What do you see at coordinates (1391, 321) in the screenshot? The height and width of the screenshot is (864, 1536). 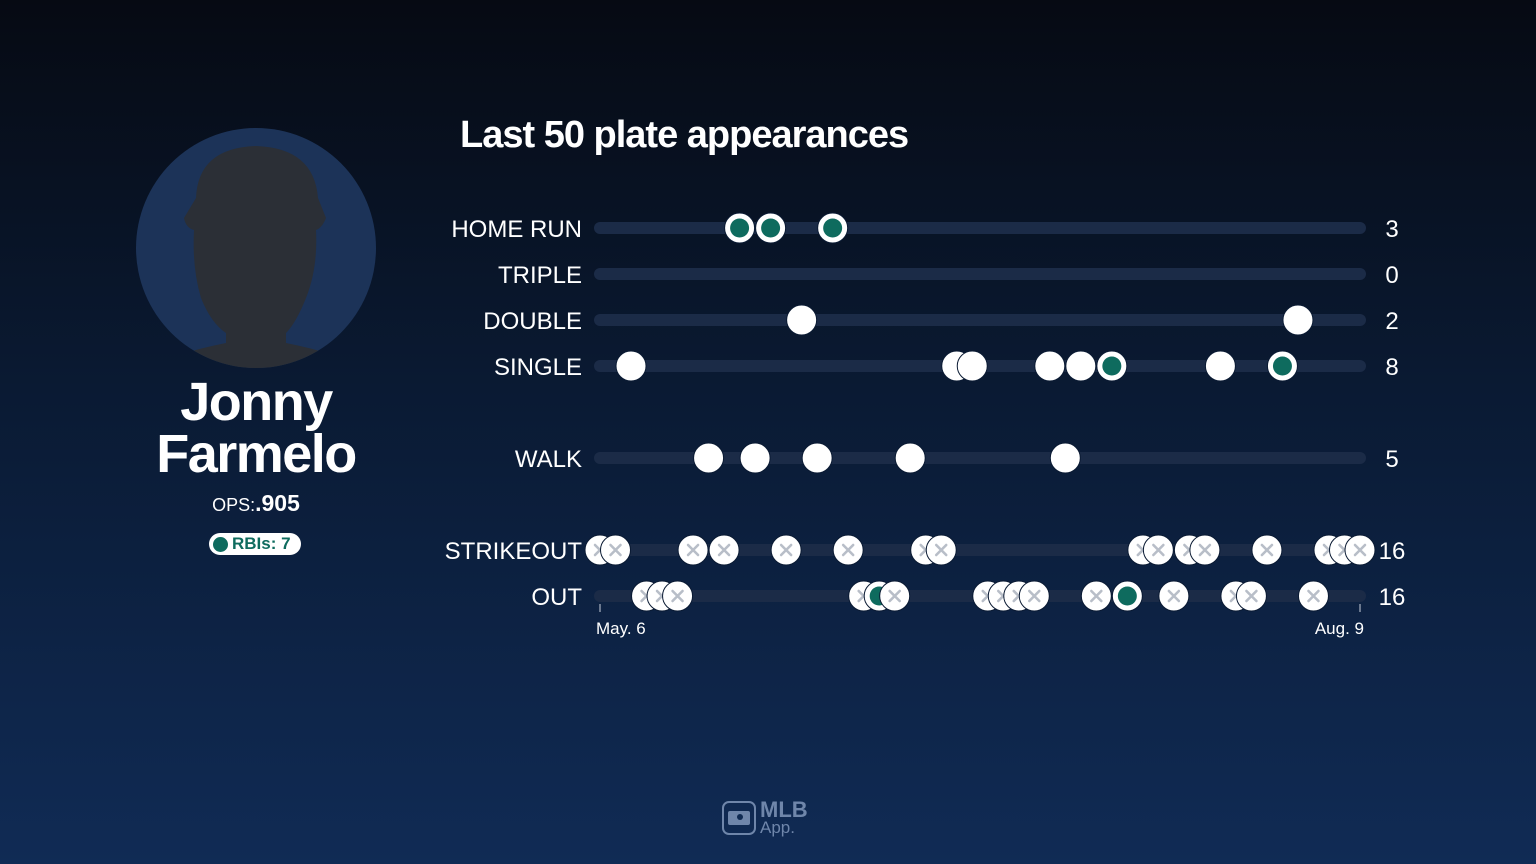 I see `row-count: 2` at bounding box center [1391, 321].